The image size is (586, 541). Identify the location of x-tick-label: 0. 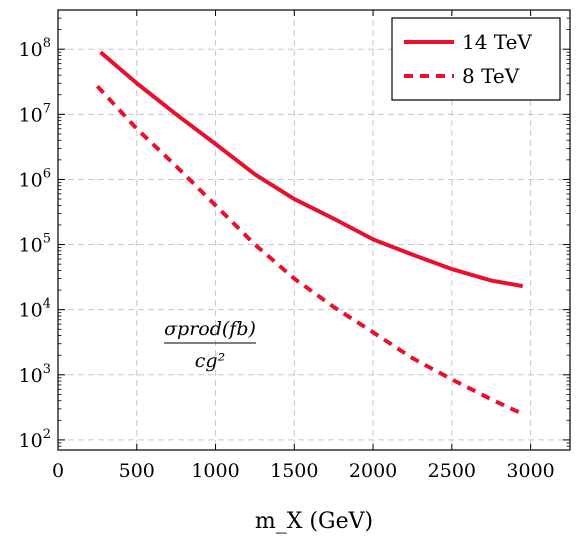
(58, 471).